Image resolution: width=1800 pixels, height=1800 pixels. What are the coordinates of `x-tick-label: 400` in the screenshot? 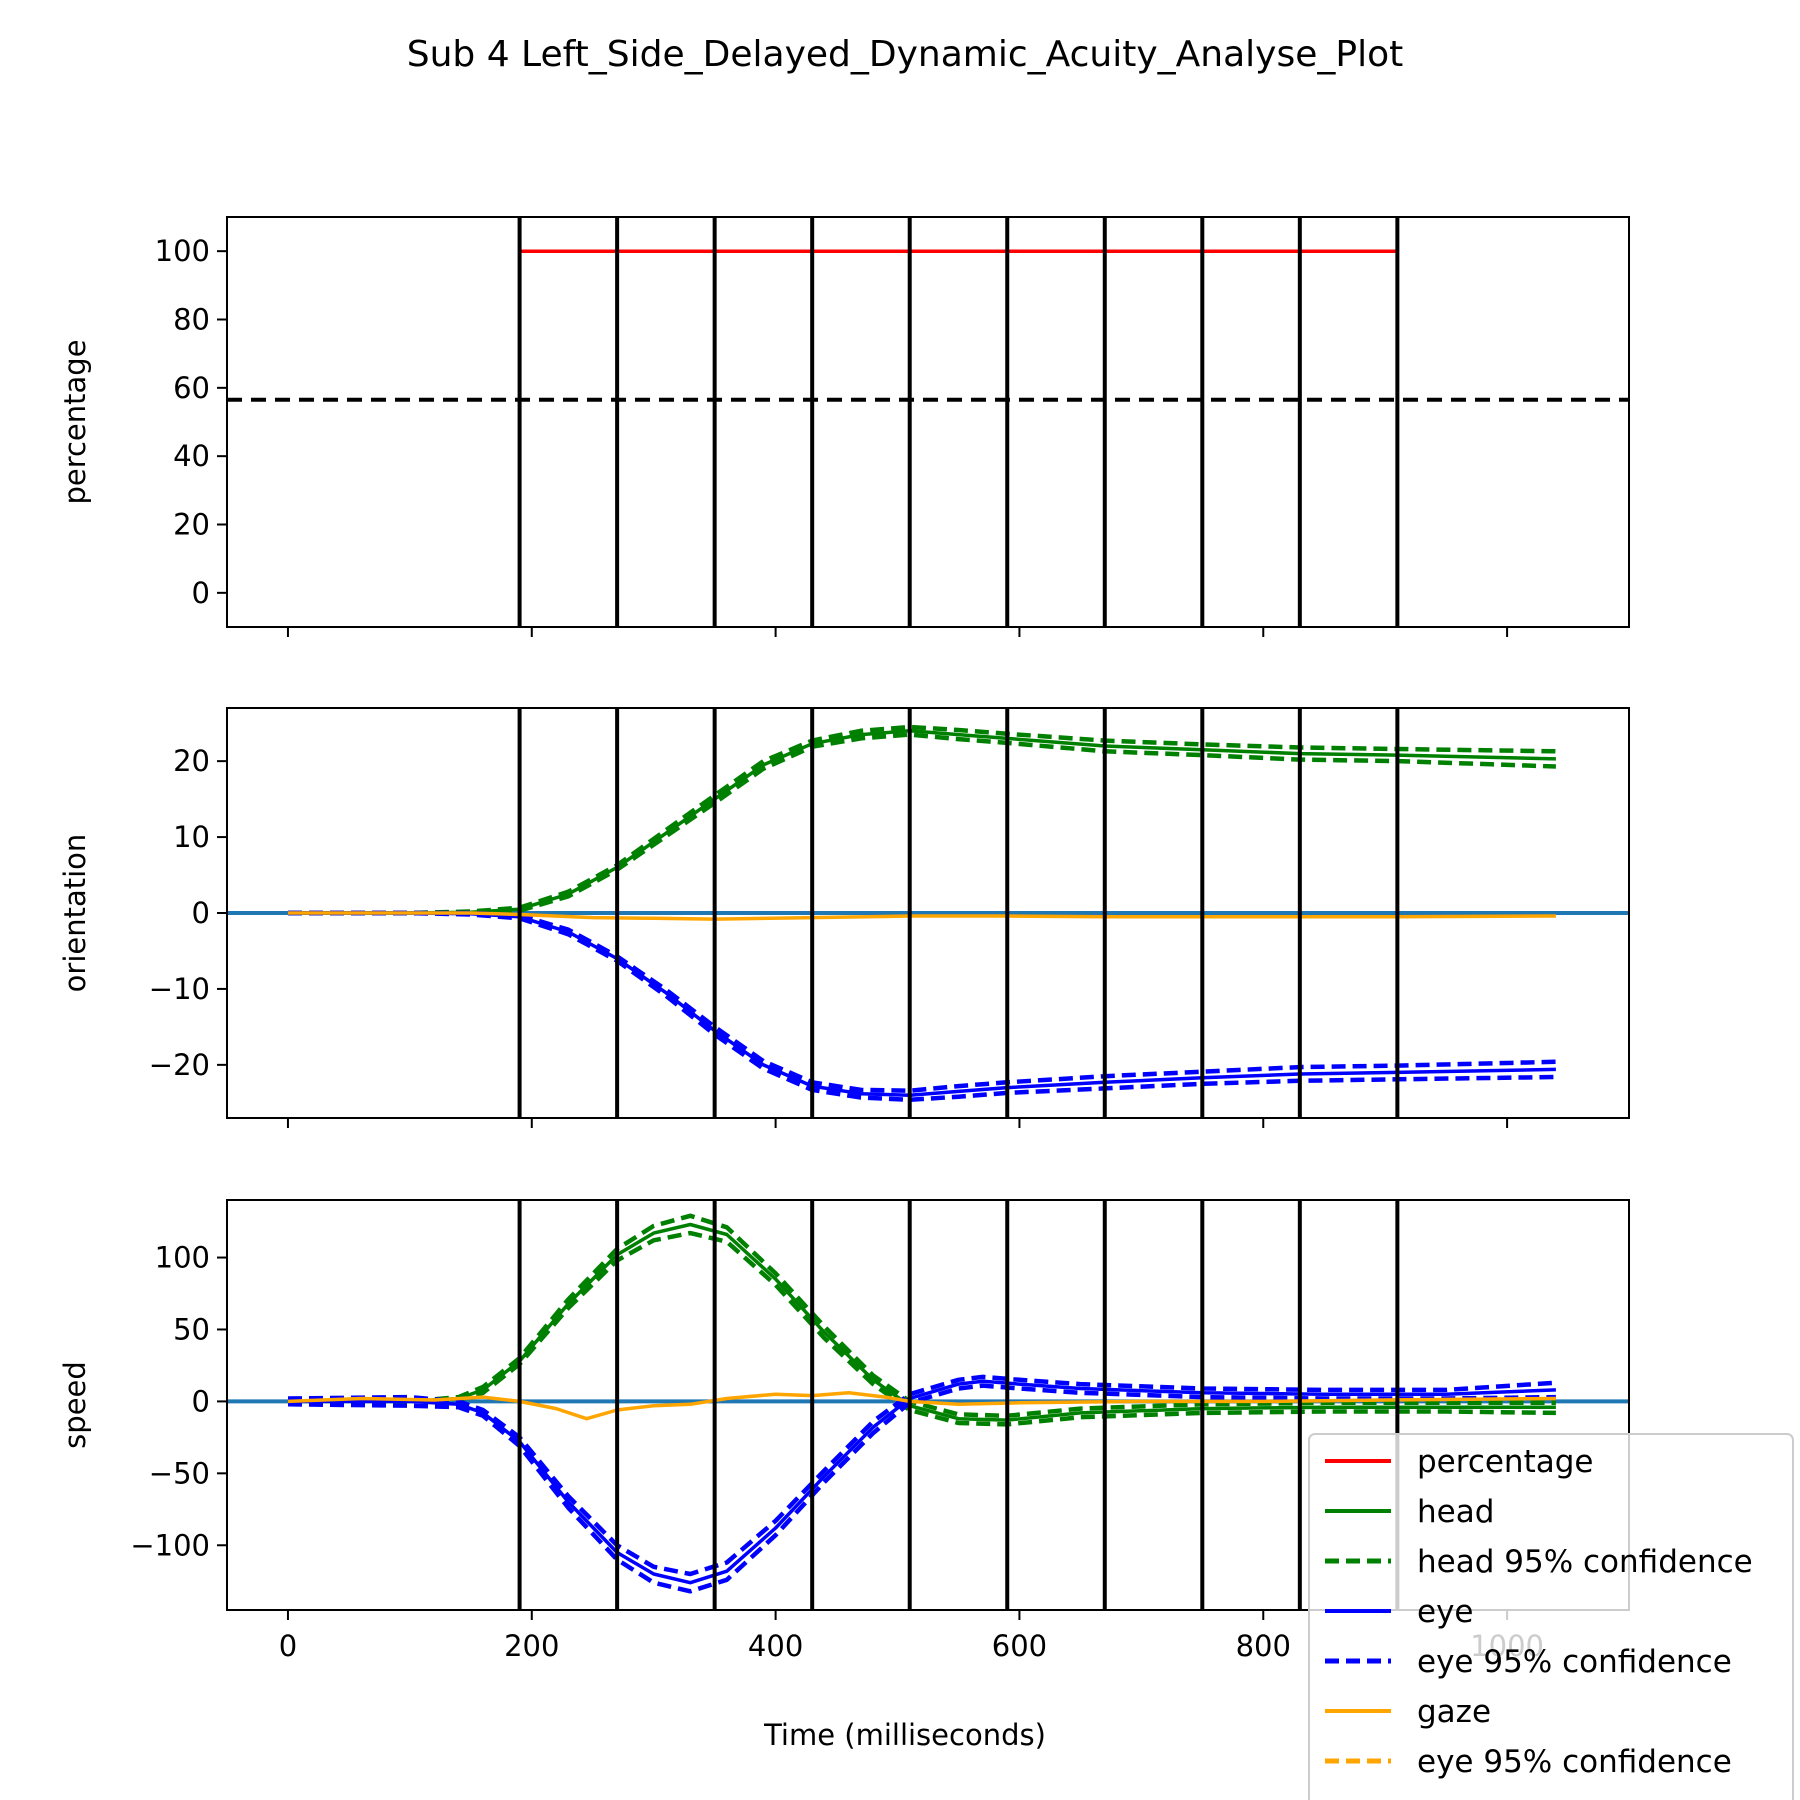 It's located at (775, 1646).